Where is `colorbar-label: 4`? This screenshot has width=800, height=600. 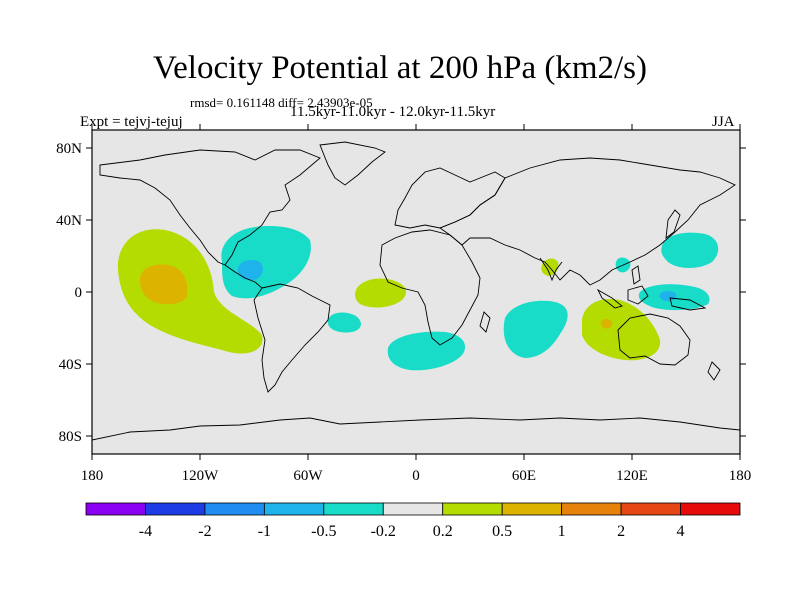 colorbar-label: 4 is located at coordinates (681, 531).